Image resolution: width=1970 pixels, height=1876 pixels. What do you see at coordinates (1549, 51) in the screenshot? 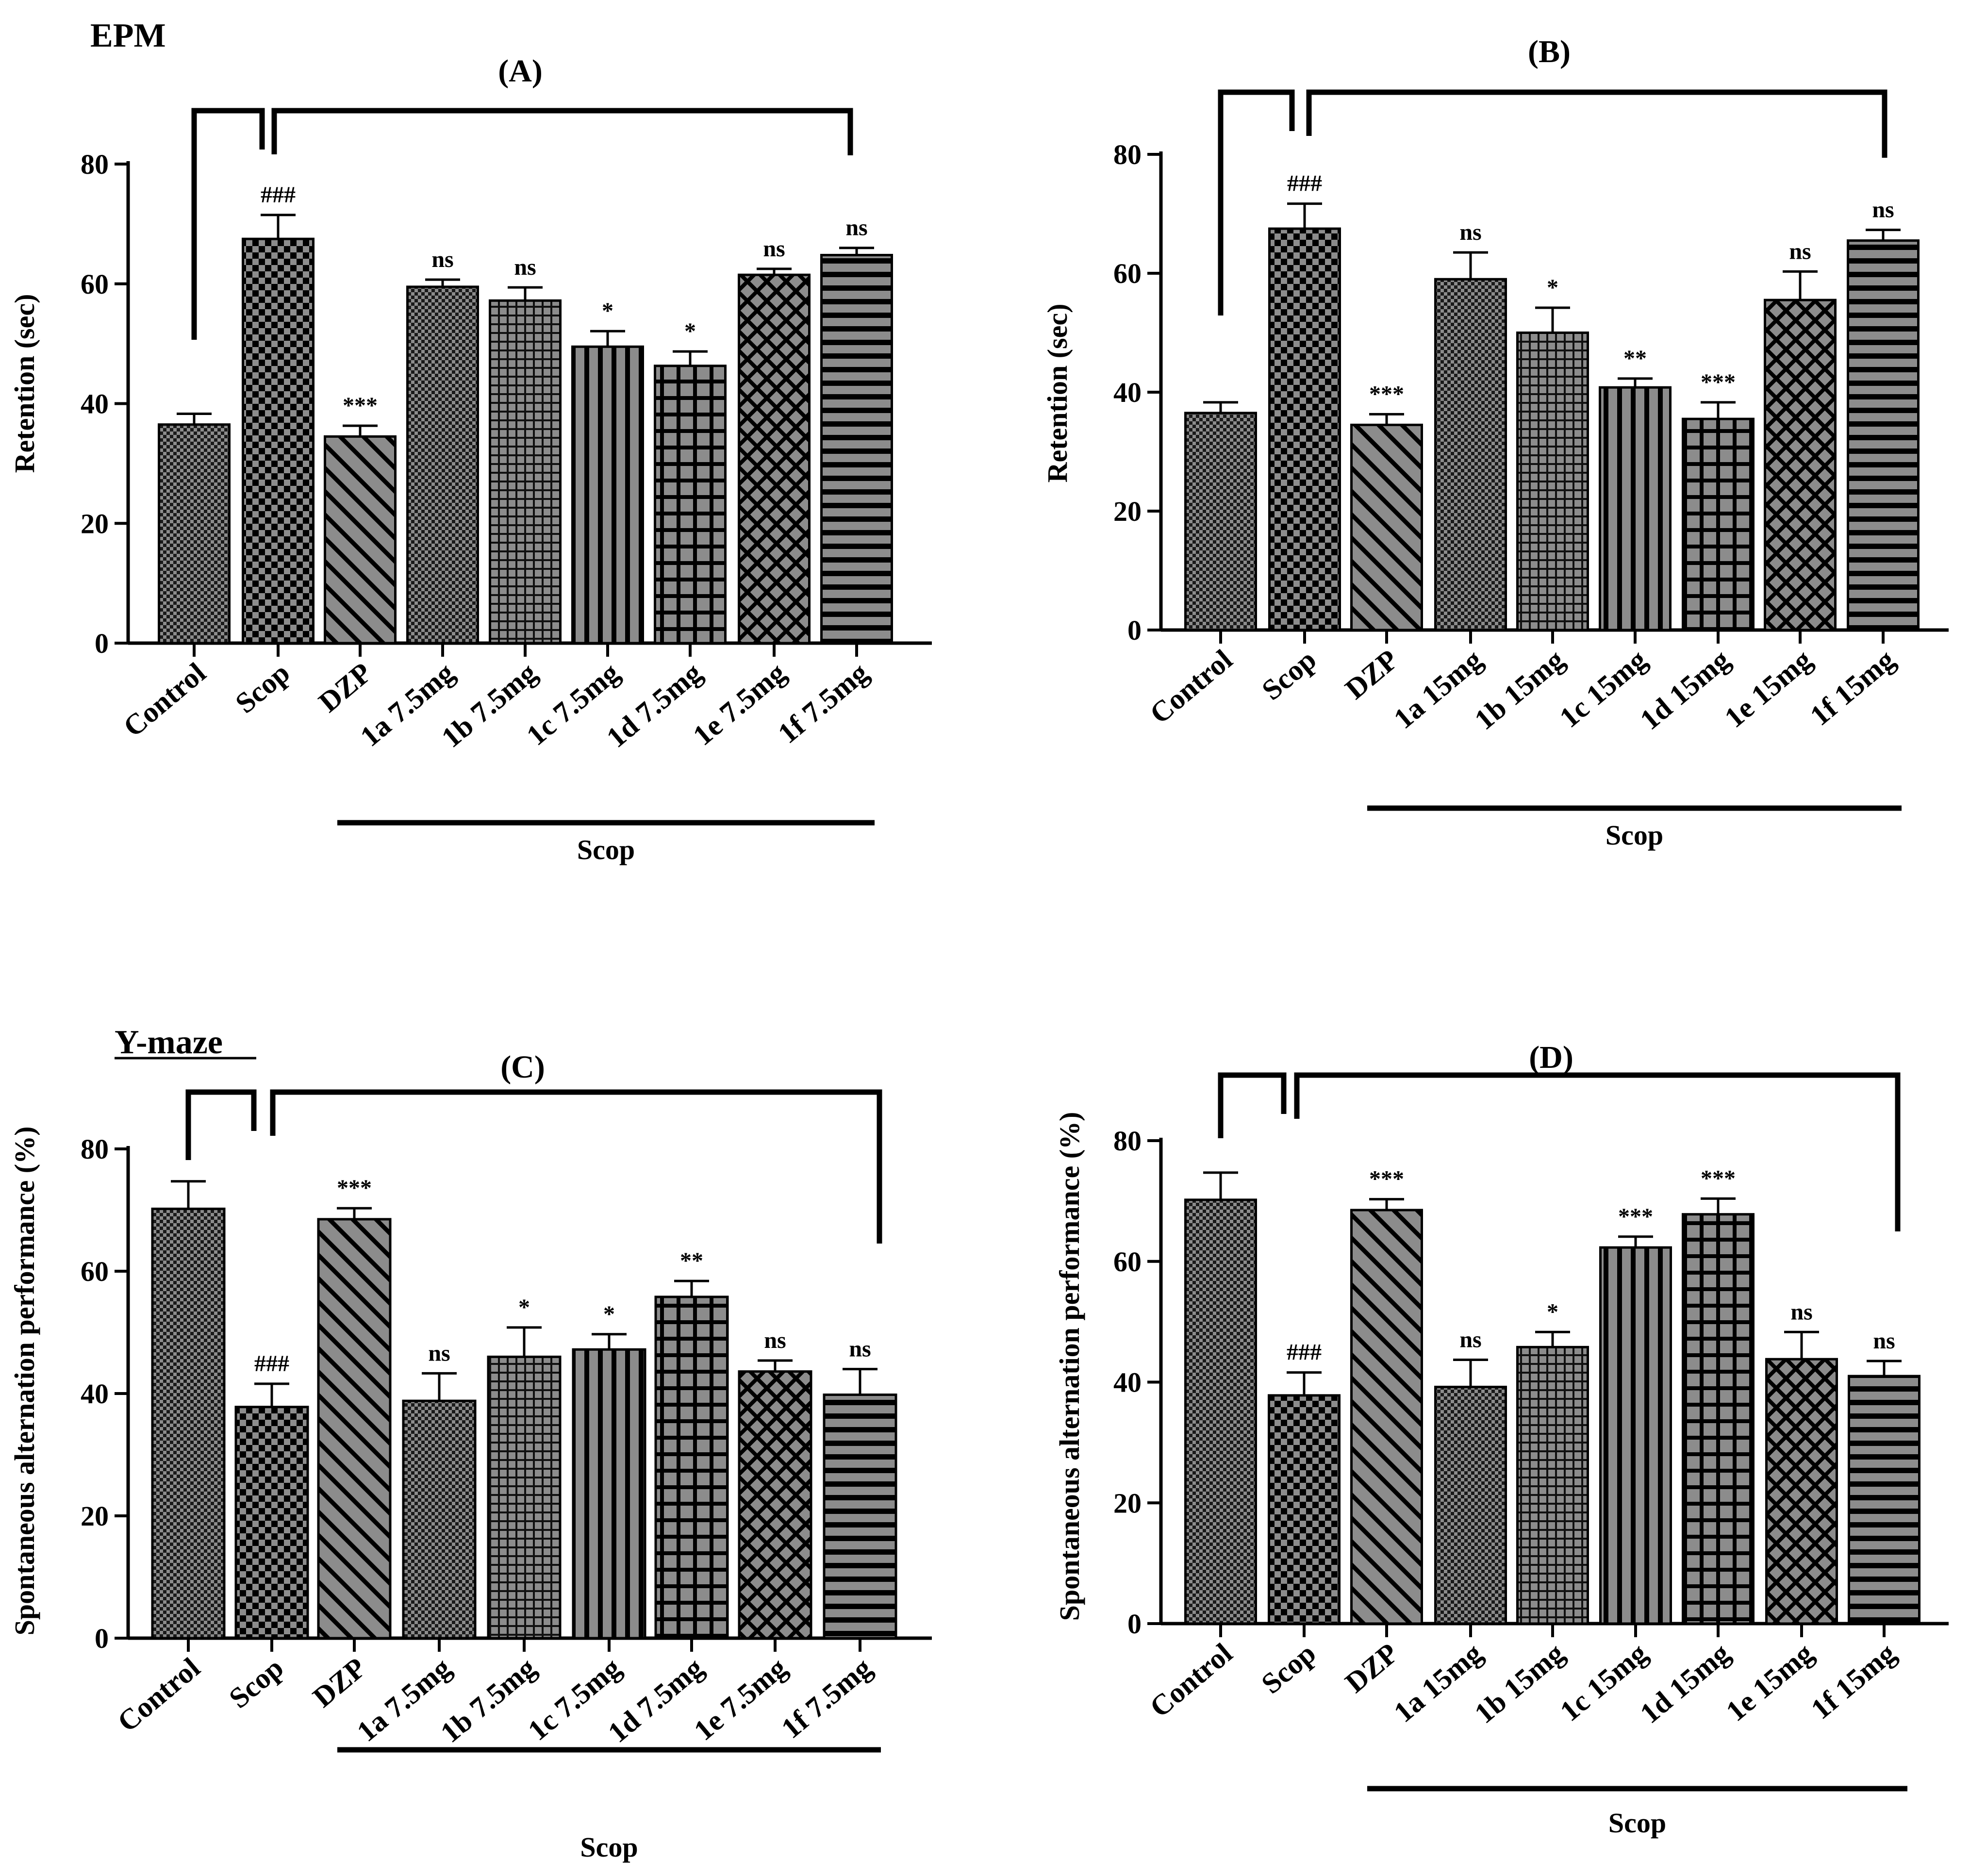
I see `panel-title: (B)` at bounding box center [1549, 51].